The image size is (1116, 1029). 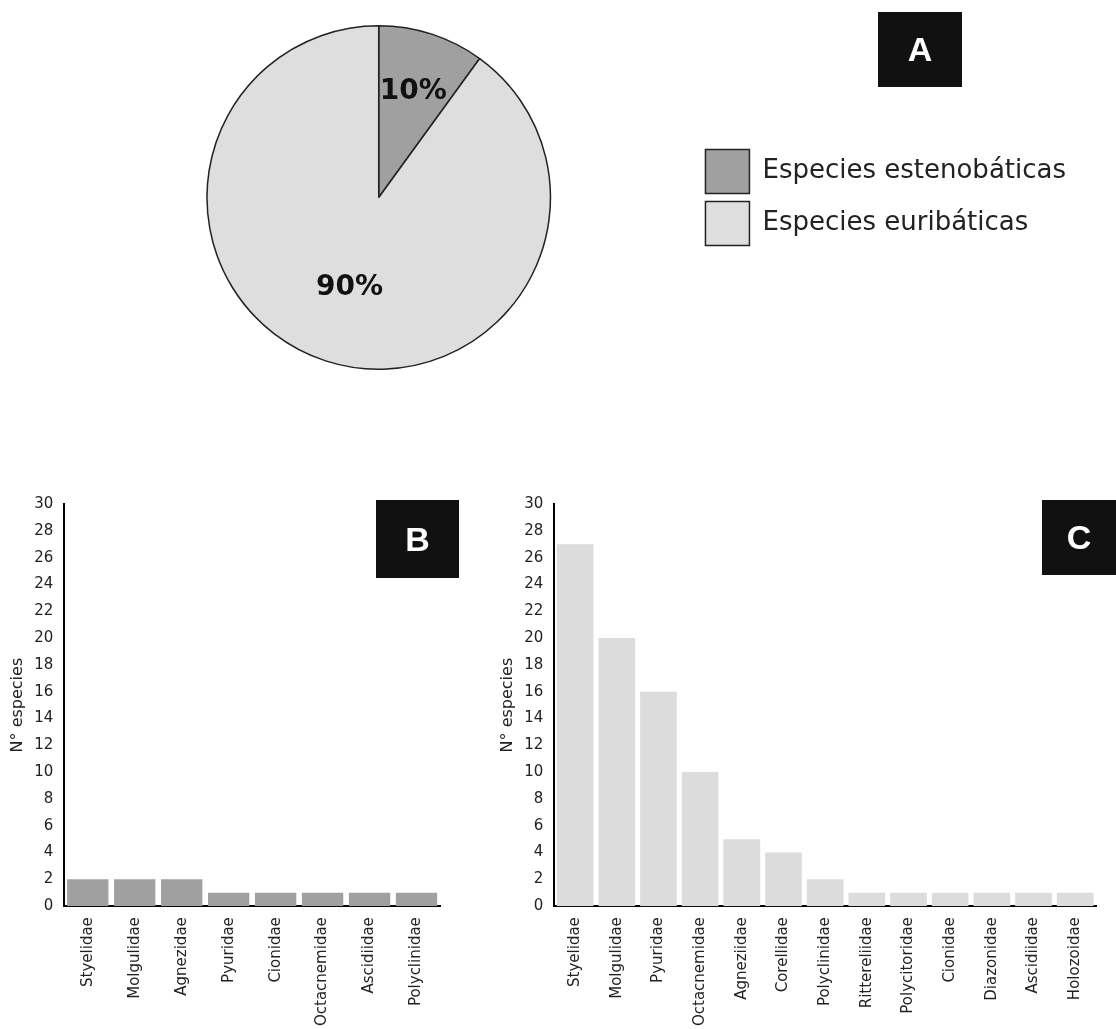 What do you see at coordinates (782, 955) in the screenshot?
I see `x-tick-label: Corellidae` at bounding box center [782, 955].